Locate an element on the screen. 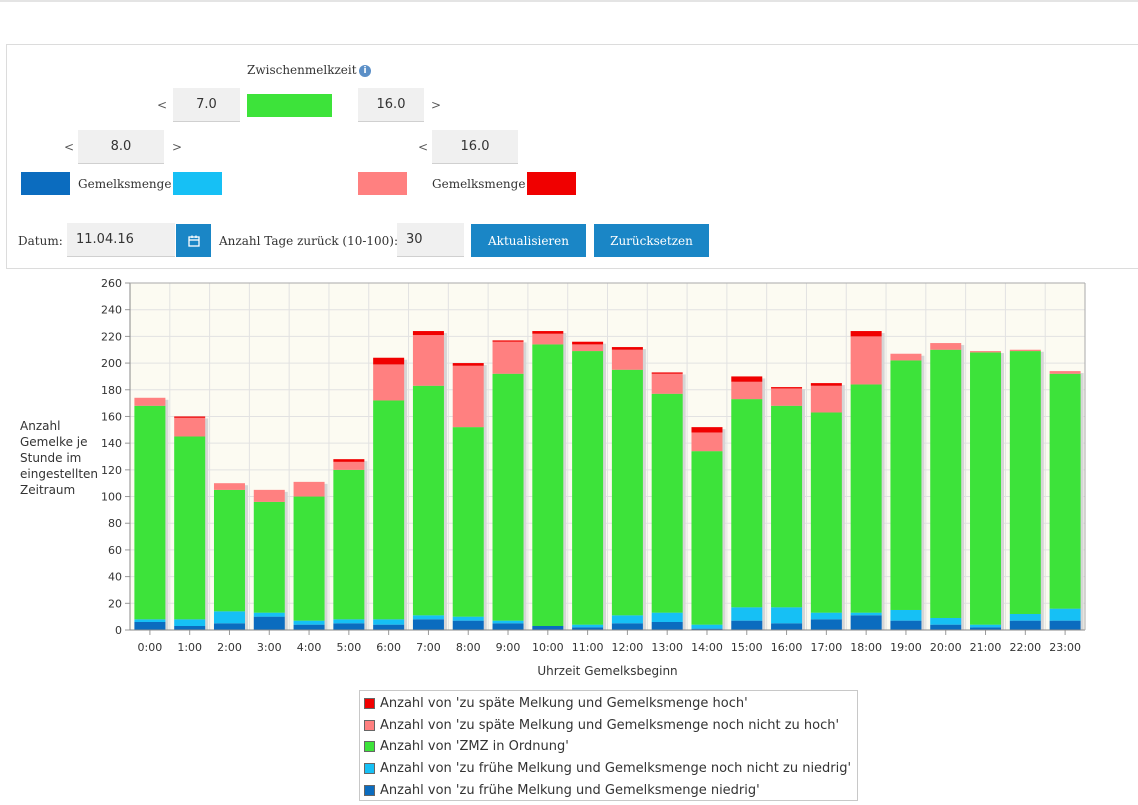 Image resolution: width=1138 pixels, height=805 pixels. amt-high-input is located at coordinates (475, 147).